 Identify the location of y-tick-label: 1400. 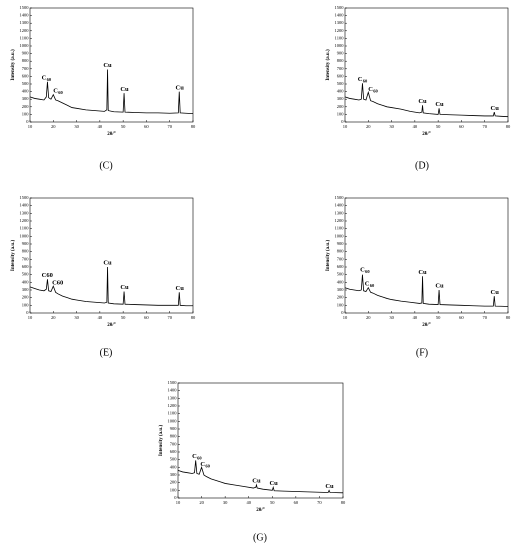
(25, 205).